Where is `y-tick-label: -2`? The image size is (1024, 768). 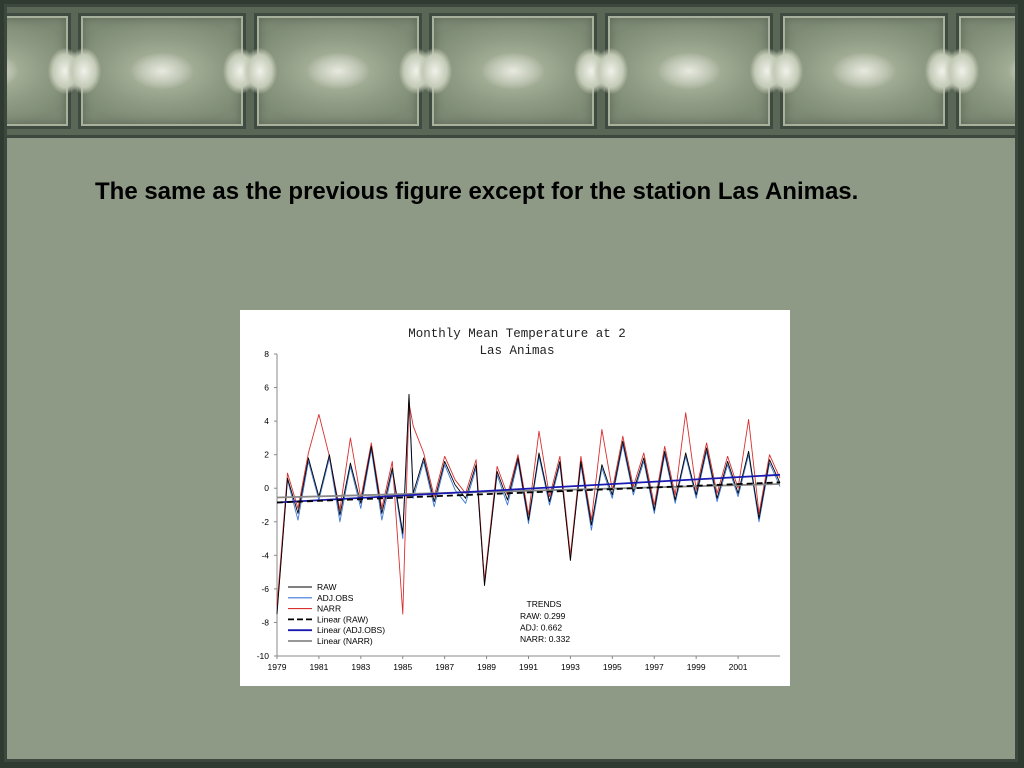 y-tick-label: -2 is located at coordinates (265, 522).